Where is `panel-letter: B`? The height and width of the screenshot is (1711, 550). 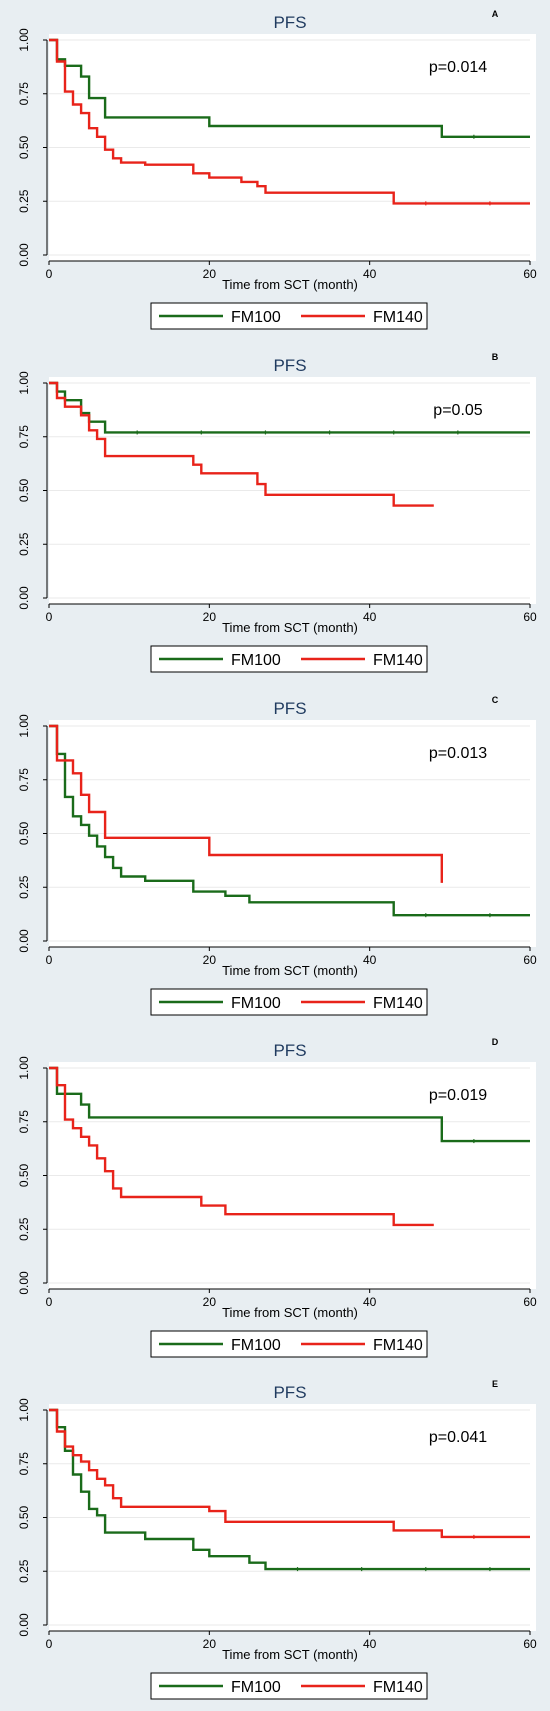 panel-letter: B is located at coordinates (495, 357).